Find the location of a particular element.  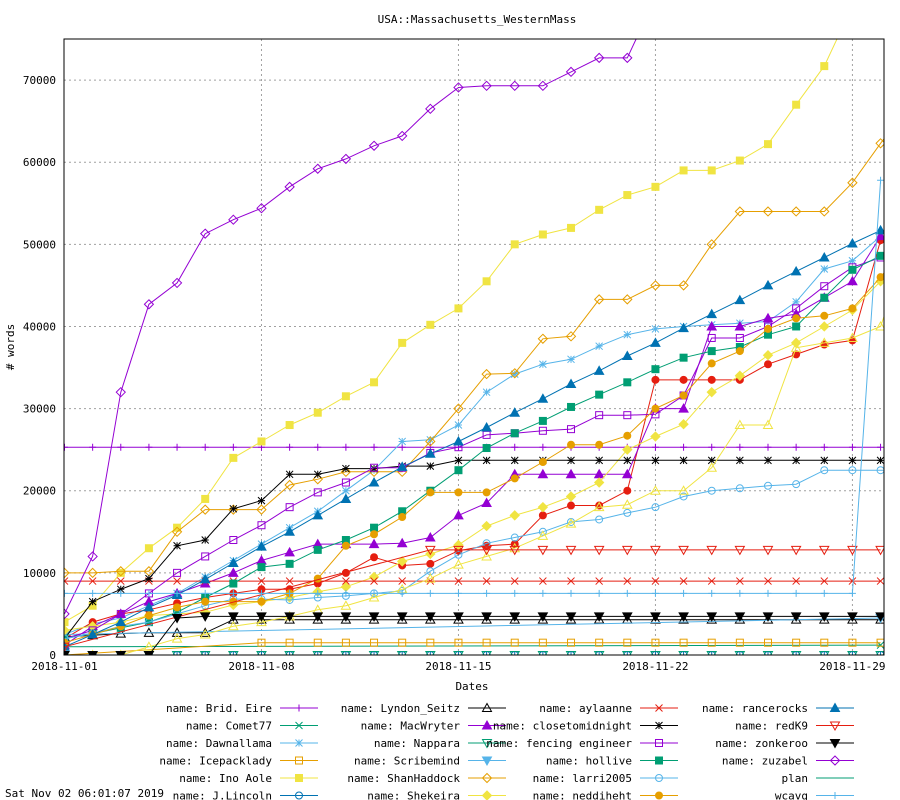

series-line-zonkeroo is located at coordinates (472, 635).